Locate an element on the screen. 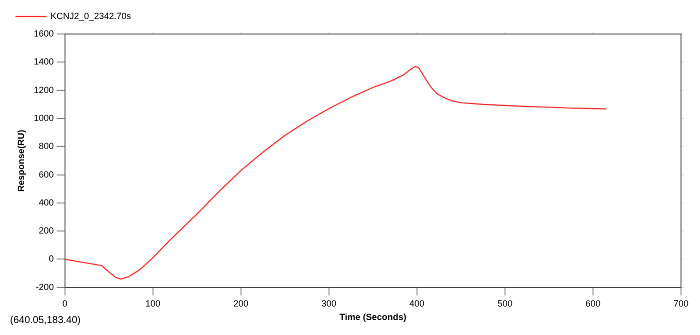 This screenshot has width=700, height=335. y-tick-label: 200 is located at coordinates (46, 231).